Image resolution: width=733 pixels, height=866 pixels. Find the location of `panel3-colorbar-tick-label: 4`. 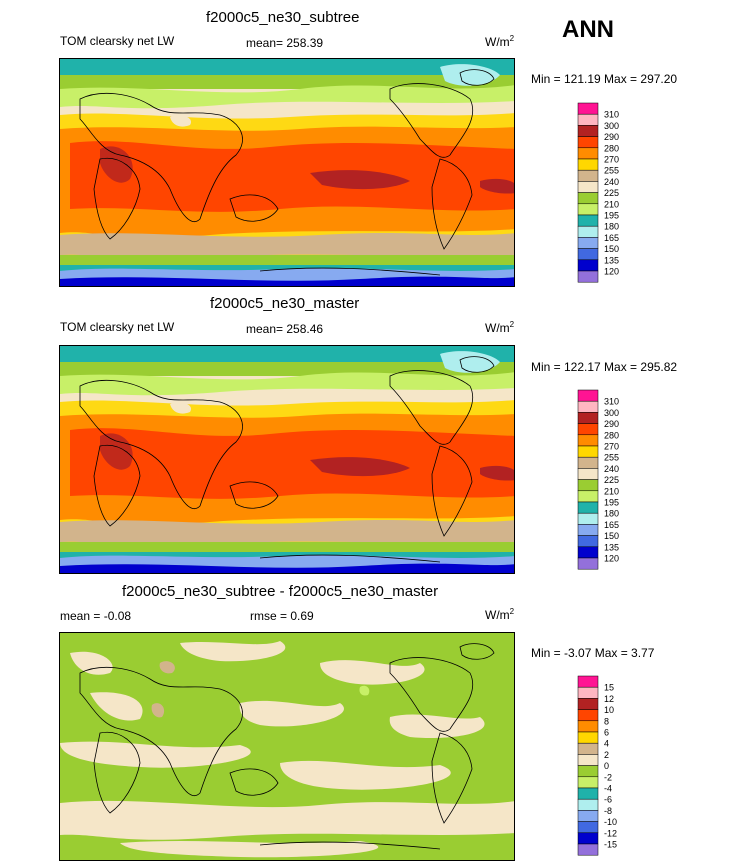

panel3-colorbar-tick-label: 4 is located at coordinates (606, 744).